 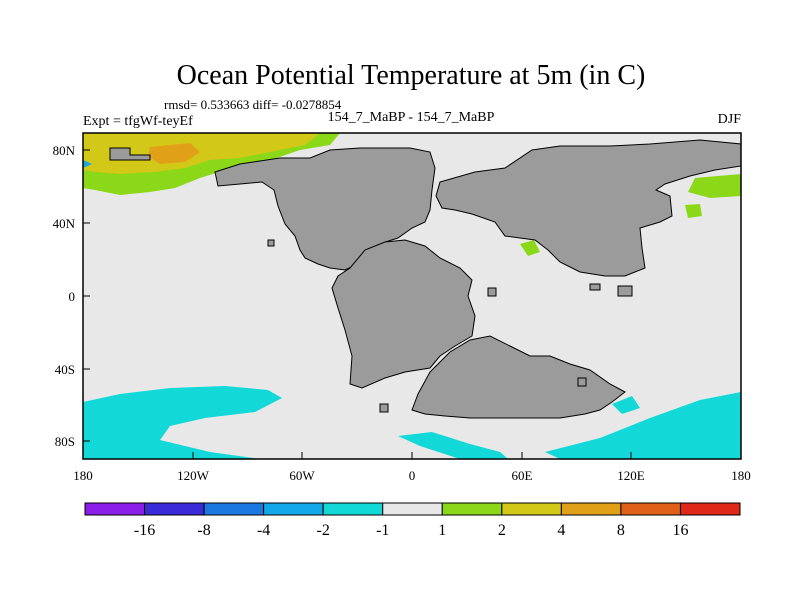 What do you see at coordinates (64, 150) in the screenshot?
I see `y-tick-80n: 80N` at bounding box center [64, 150].